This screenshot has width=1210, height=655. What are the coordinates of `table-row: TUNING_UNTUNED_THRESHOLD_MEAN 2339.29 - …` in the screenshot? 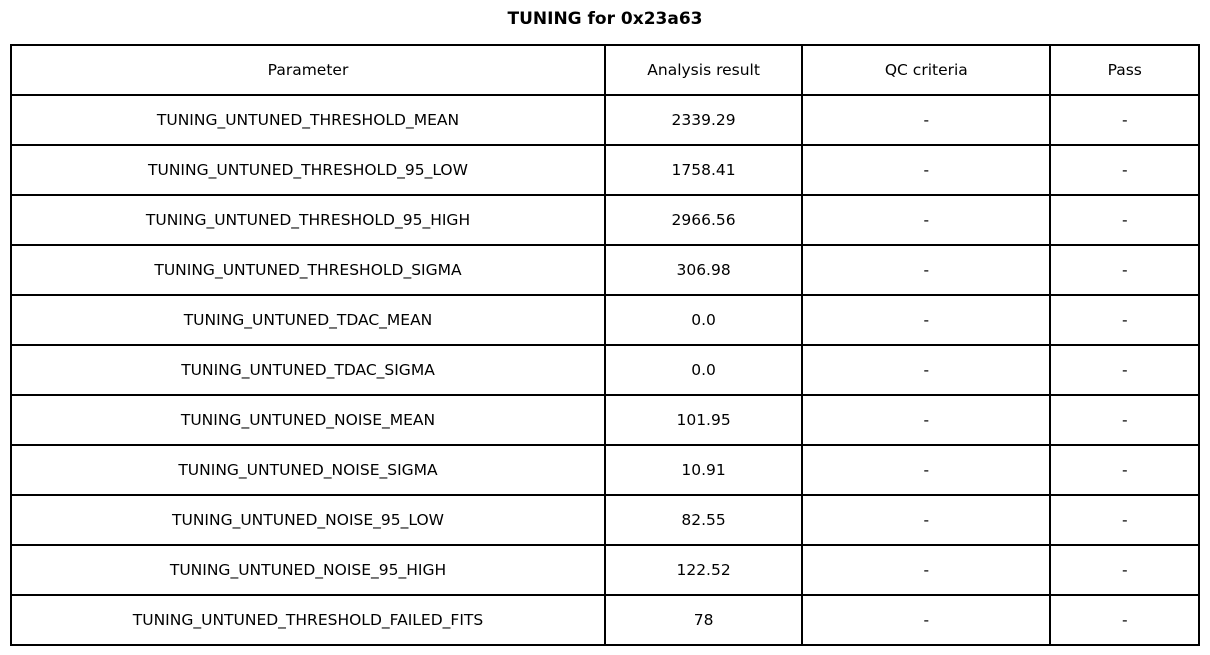 It's located at (605, 120).